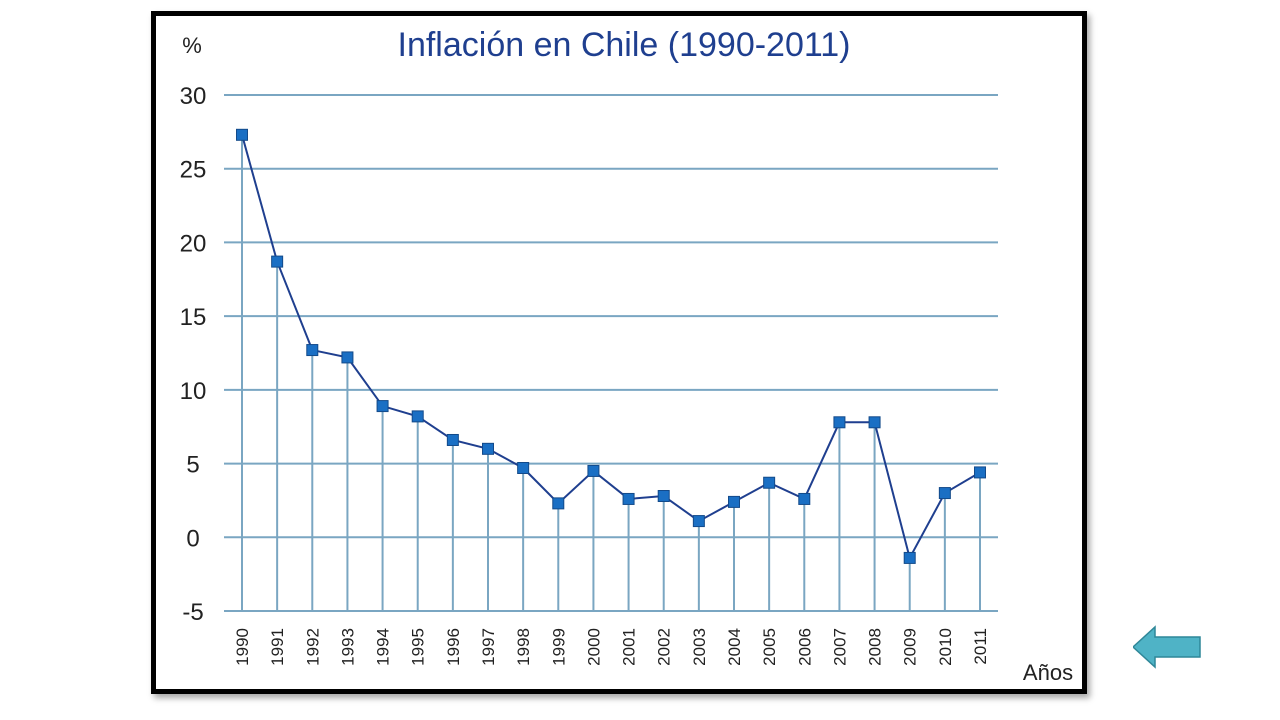 The height and width of the screenshot is (720, 1280). Describe the element at coordinates (663, 496) in the screenshot. I see `data-point-2002` at that location.